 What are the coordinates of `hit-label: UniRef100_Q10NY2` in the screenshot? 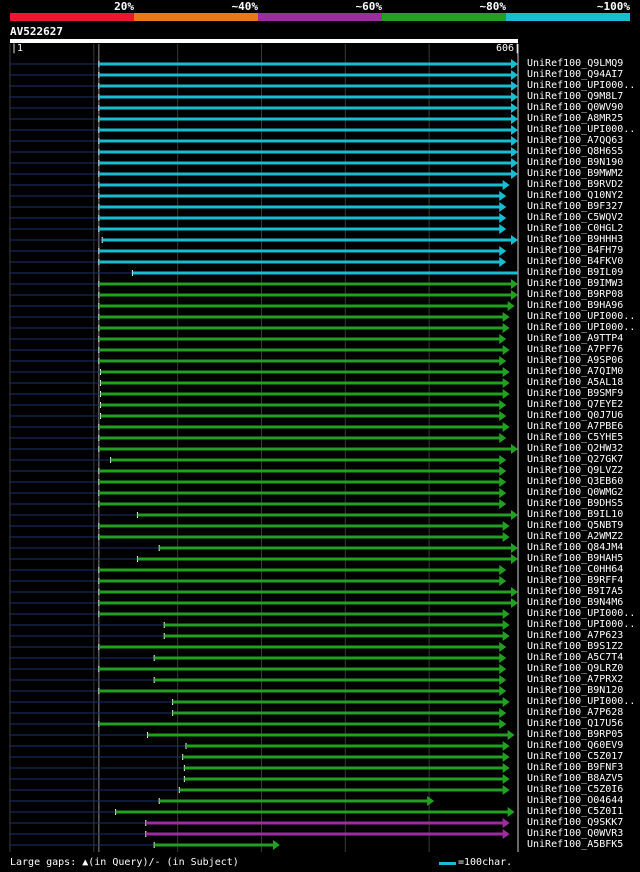 It's located at (575, 195).